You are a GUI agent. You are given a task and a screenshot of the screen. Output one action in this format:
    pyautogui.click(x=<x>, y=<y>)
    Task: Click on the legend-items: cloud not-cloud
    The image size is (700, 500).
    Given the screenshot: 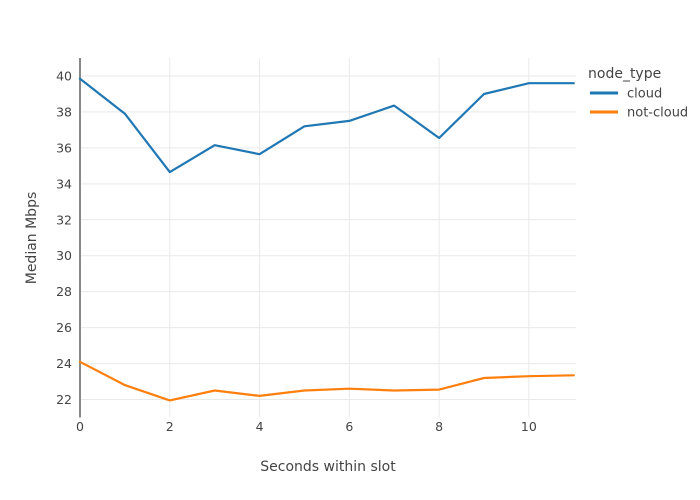 What is the action you would take?
    pyautogui.click(x=639, y=104)
    